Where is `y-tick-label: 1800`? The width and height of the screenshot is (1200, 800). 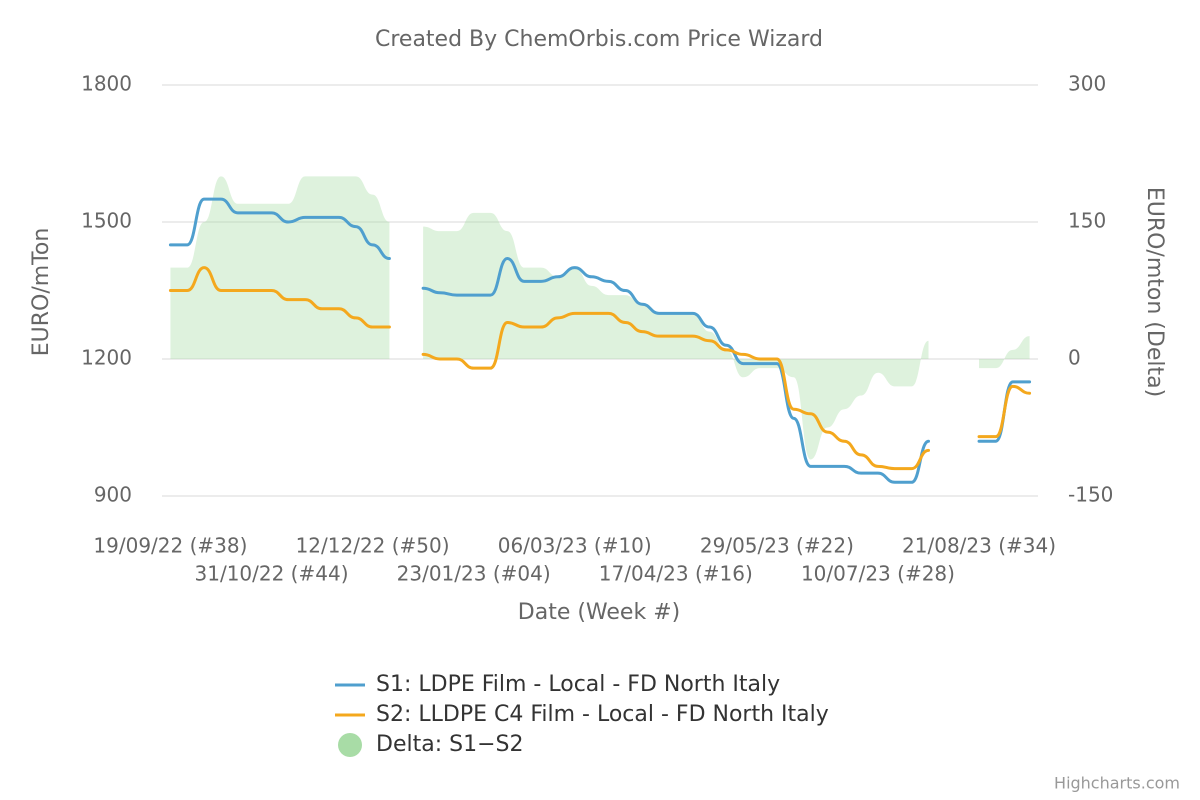
y-tick-label: 1800 is located at coordinates (106, 84).